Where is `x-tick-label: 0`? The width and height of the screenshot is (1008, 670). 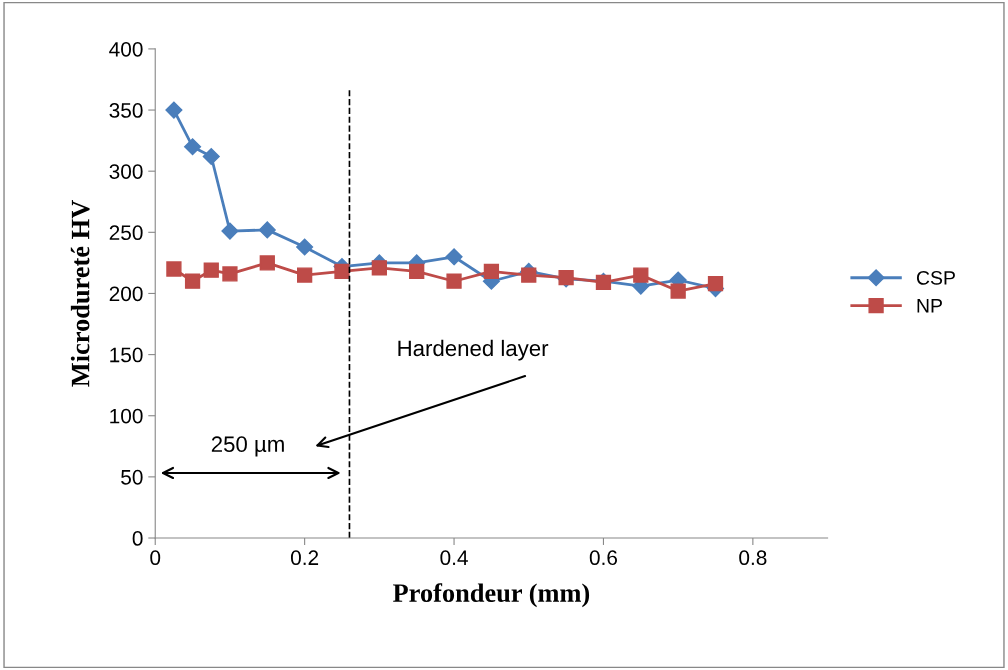 x-tick-label: 0 is located at coordinates (155, 558).